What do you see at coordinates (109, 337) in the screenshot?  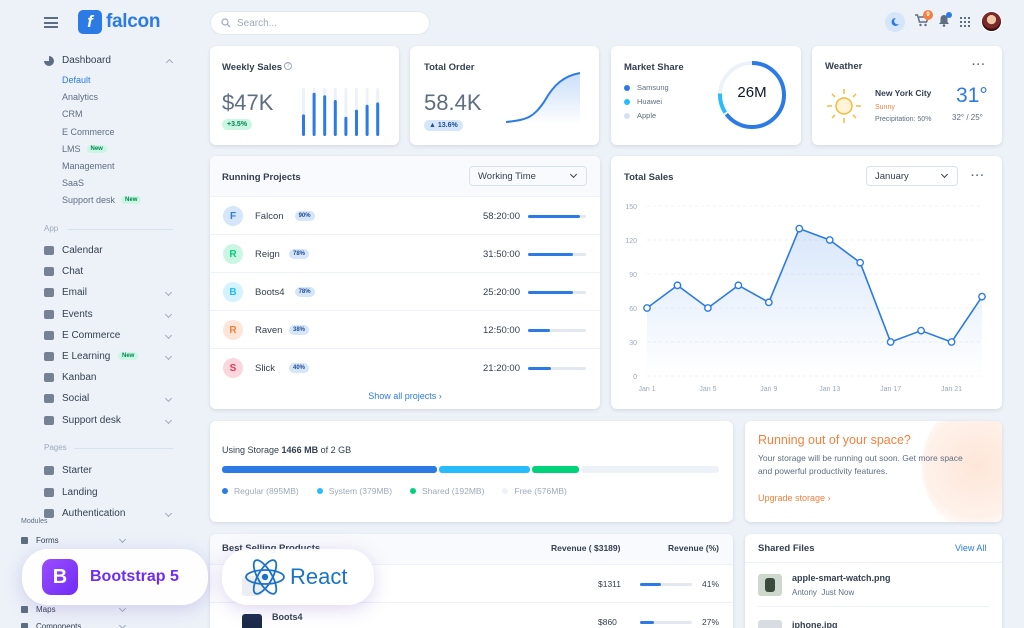 I see `sidebar-item-e-commerce: E Commerce` at bounding box center [109, 337].